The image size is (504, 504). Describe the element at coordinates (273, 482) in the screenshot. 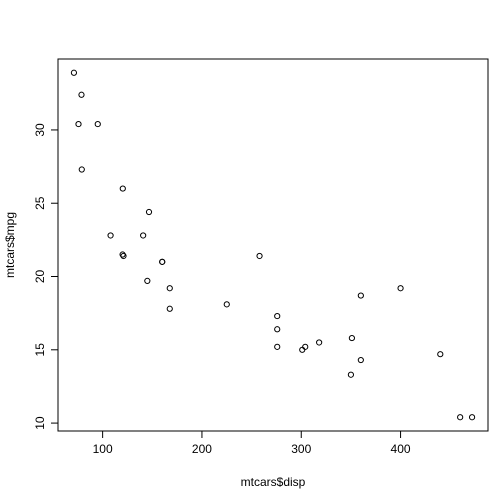

I see `x-axis-label: mtcars$disp` at that location.